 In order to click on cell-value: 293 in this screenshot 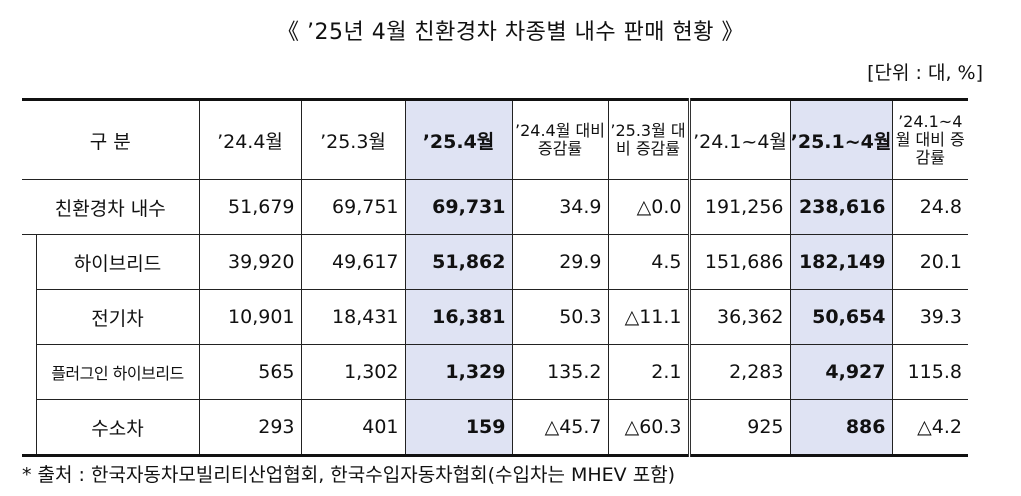, I will do `click(249, 428)`.